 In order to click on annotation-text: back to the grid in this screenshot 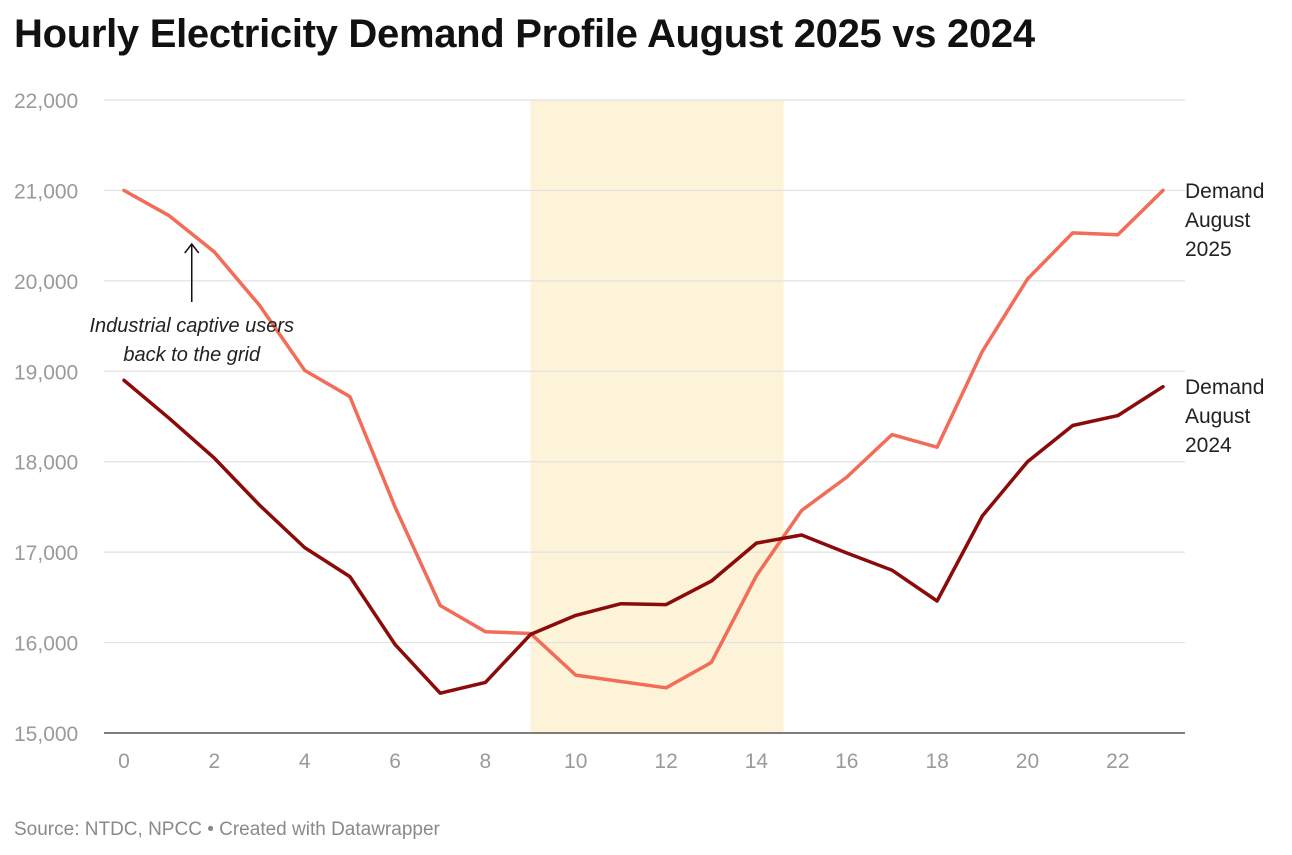, I will do `click(192, 355)`.